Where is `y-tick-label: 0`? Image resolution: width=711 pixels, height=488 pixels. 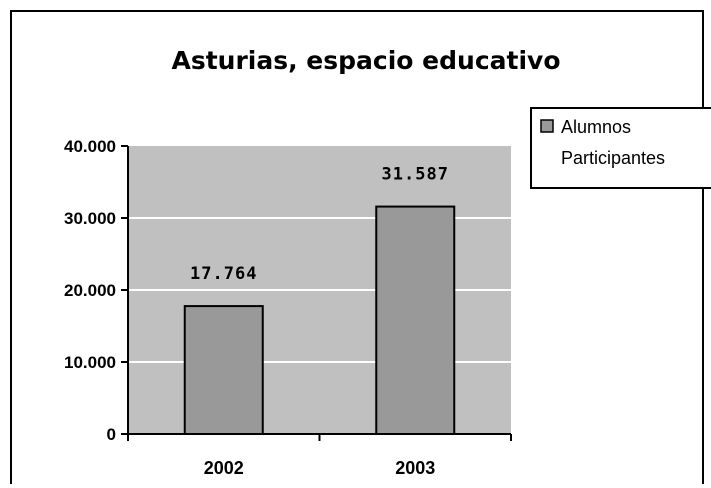
y-tick-label: 0 is located at coordinates (111, 434).